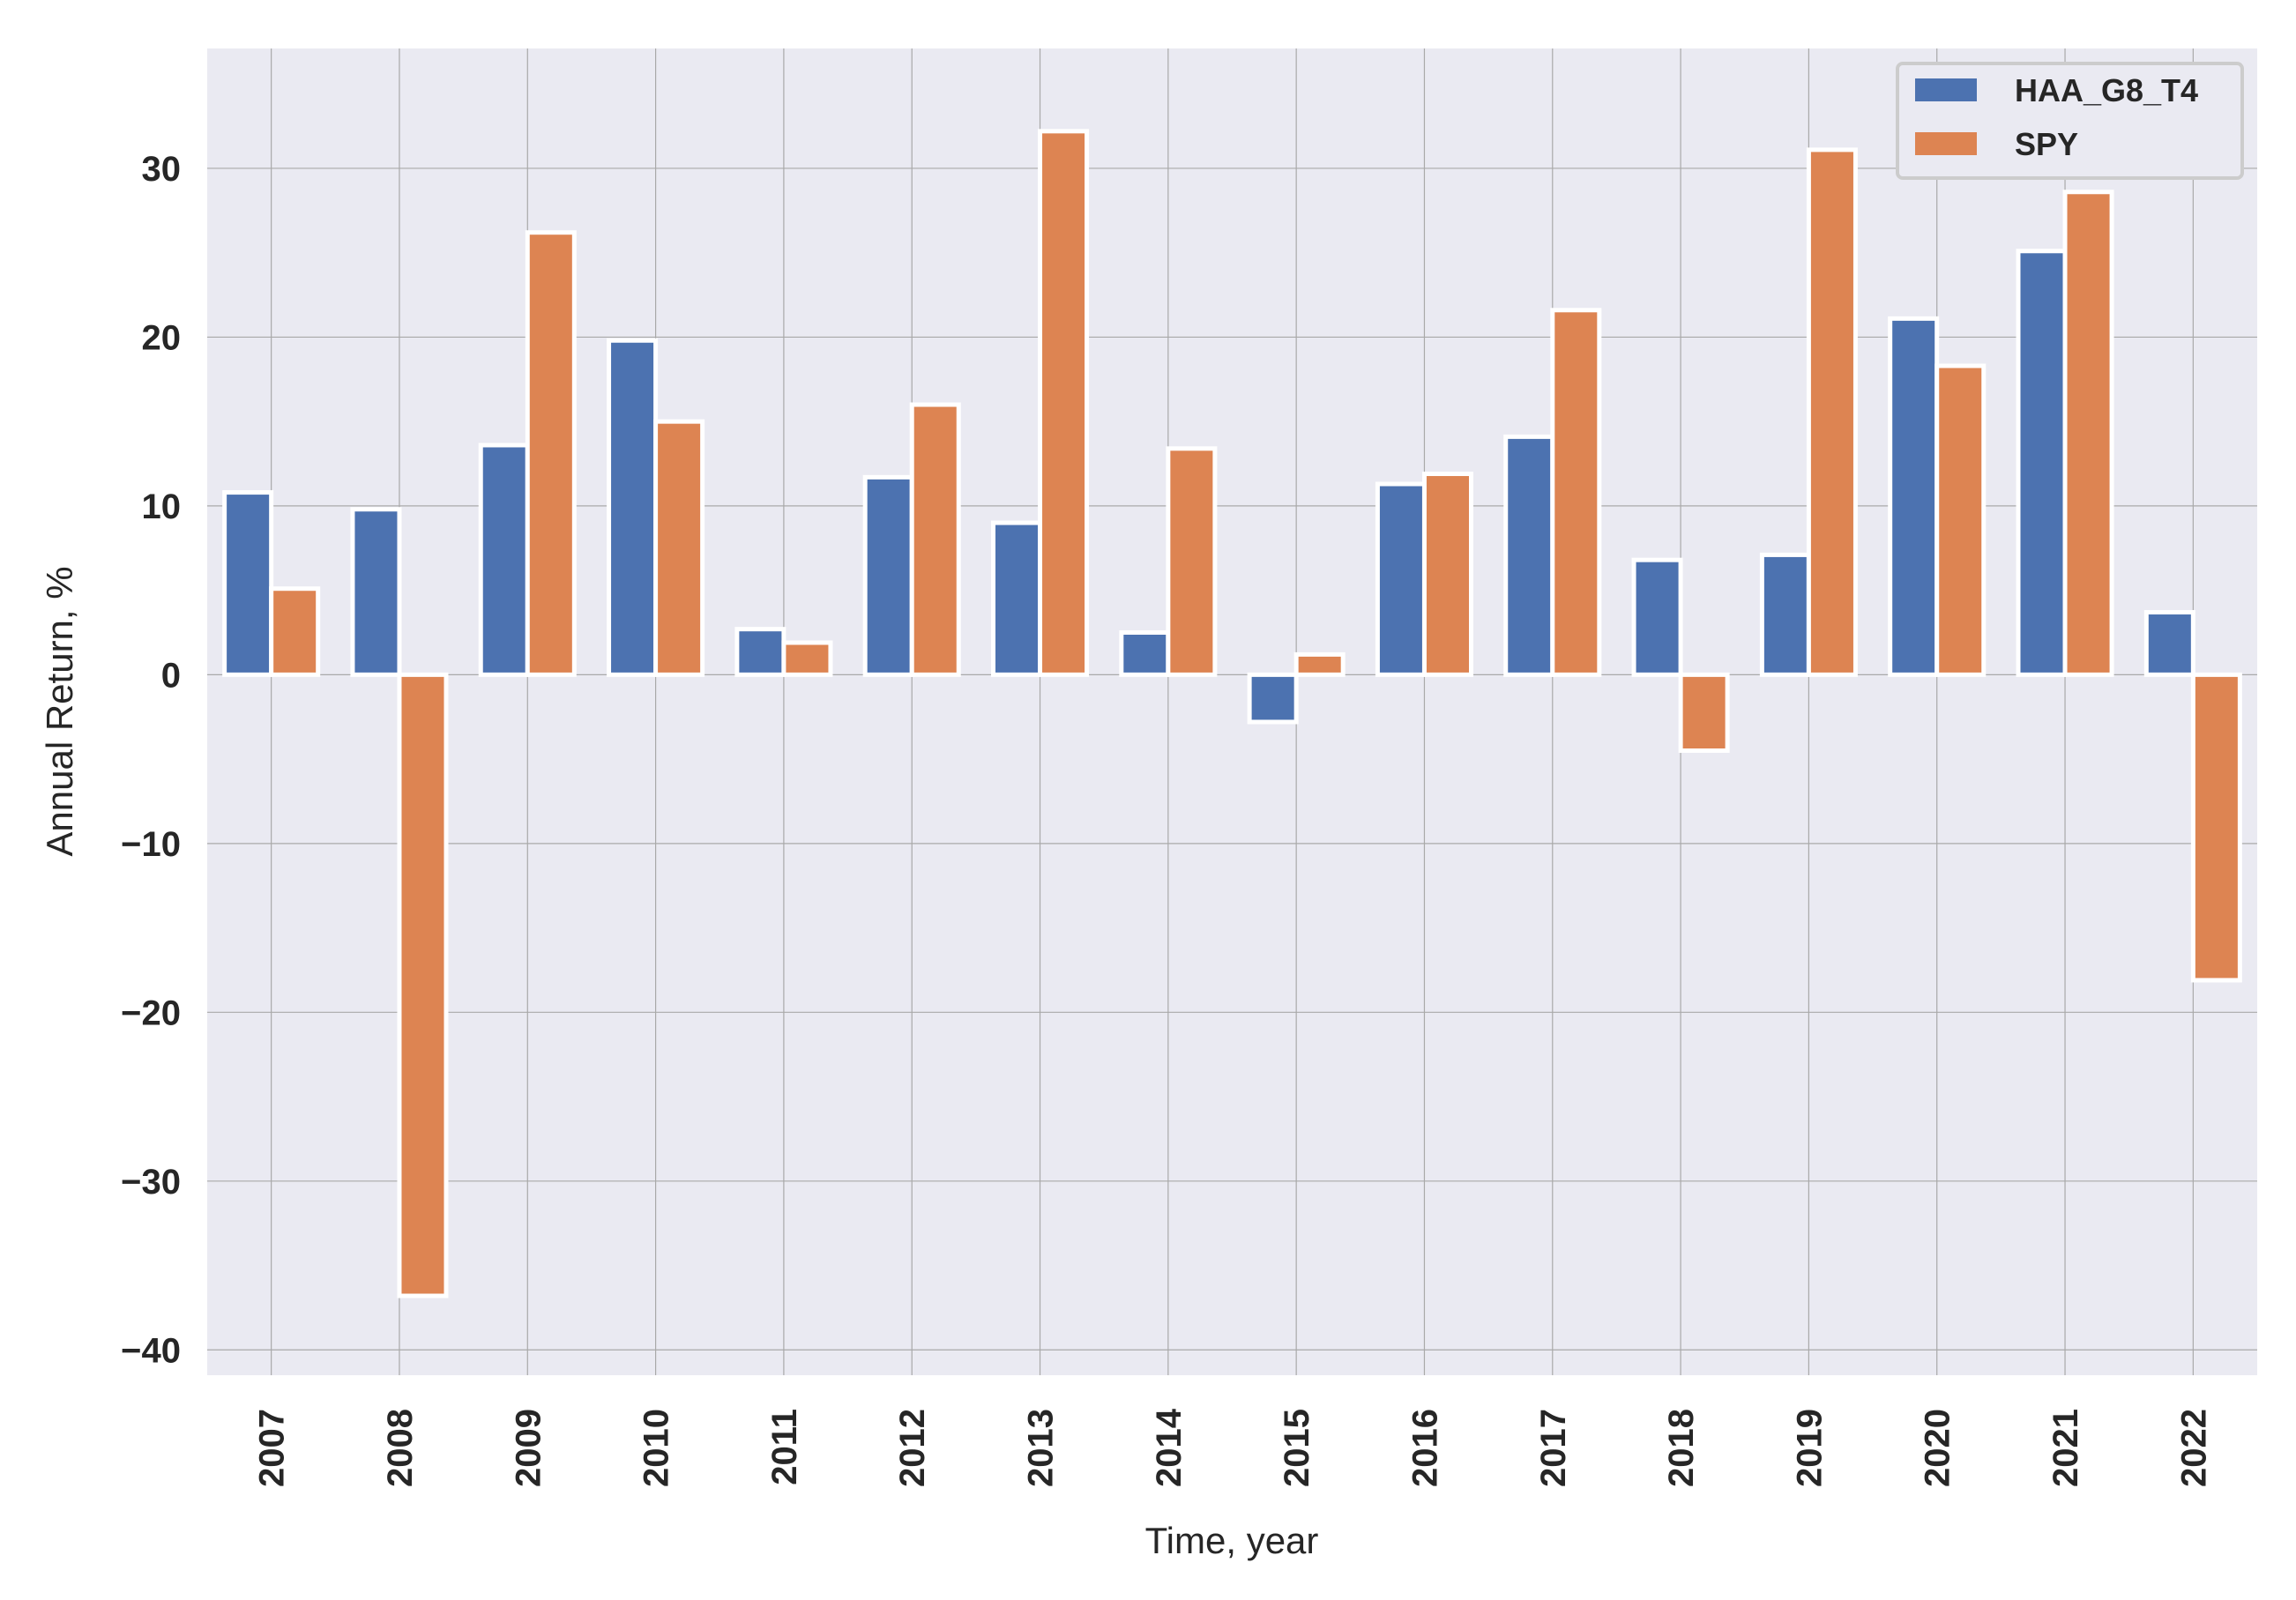 The width and height of the screenshot is (2296, 1600). Describe the element at coordinates (1946, 143) in the screenshot. I see `legend-swatch-spy` at that location.